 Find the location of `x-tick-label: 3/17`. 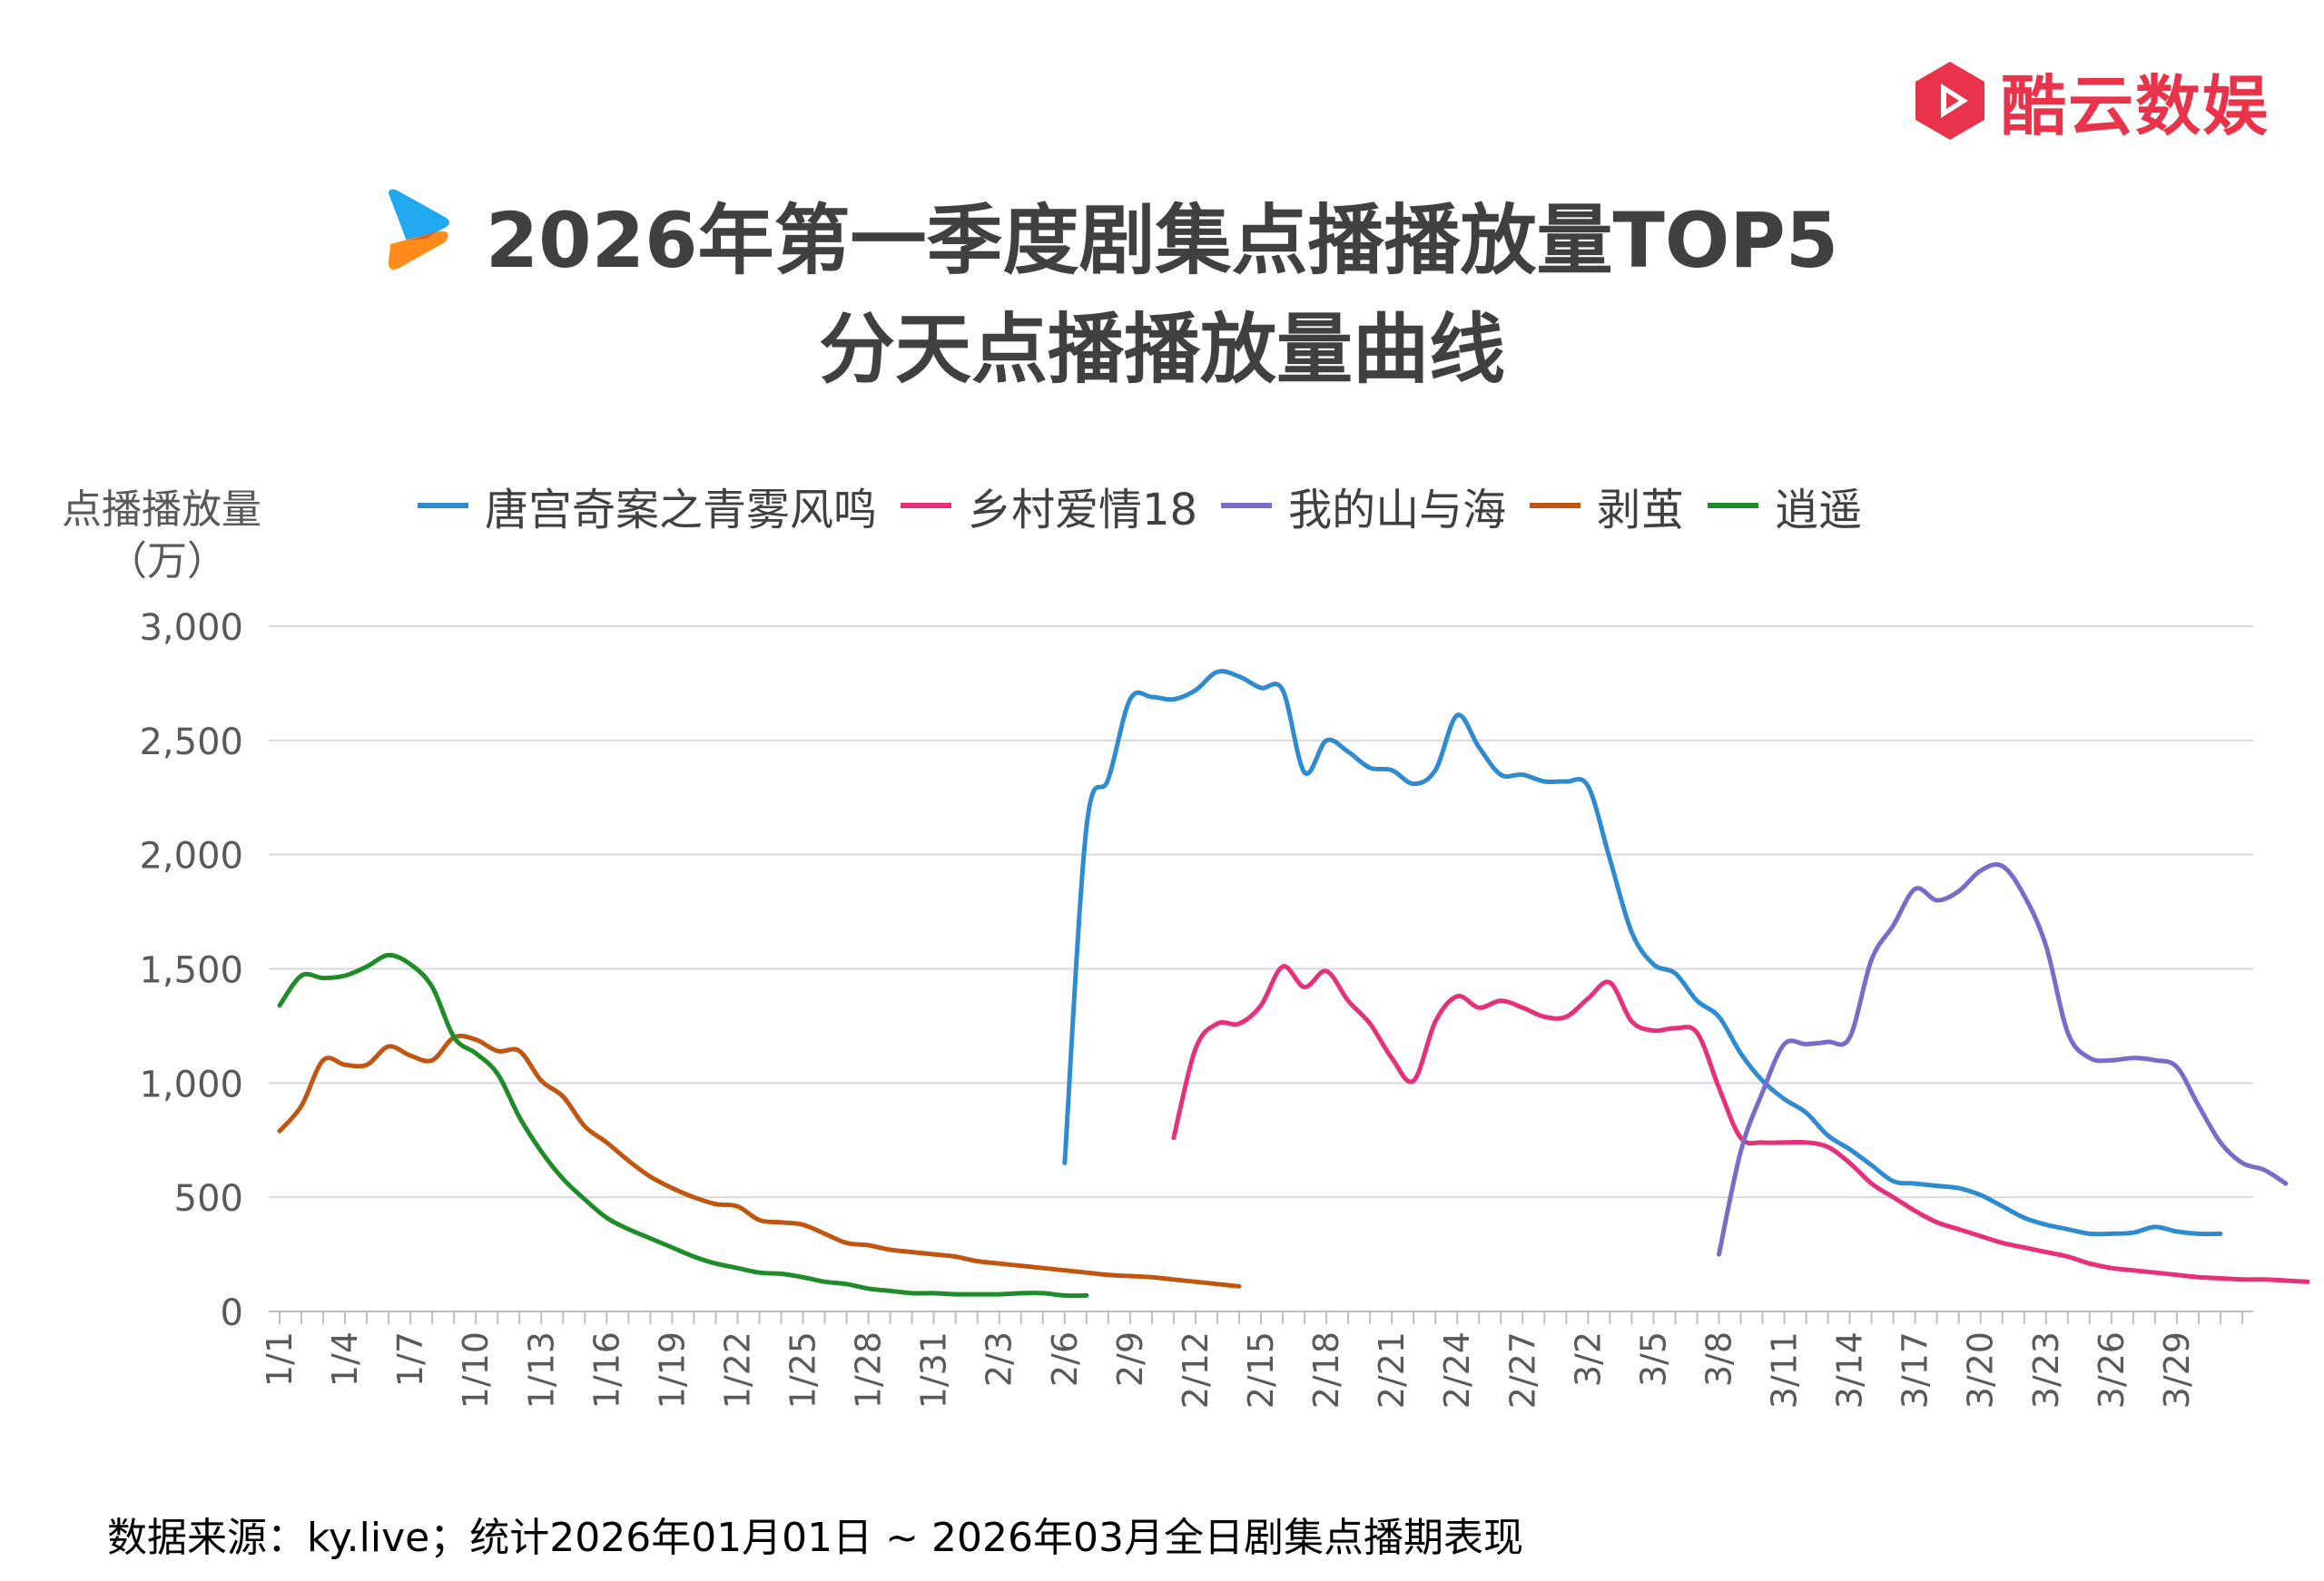

x-tick-label: 3/17 is located at coordinates (1915, 1370).